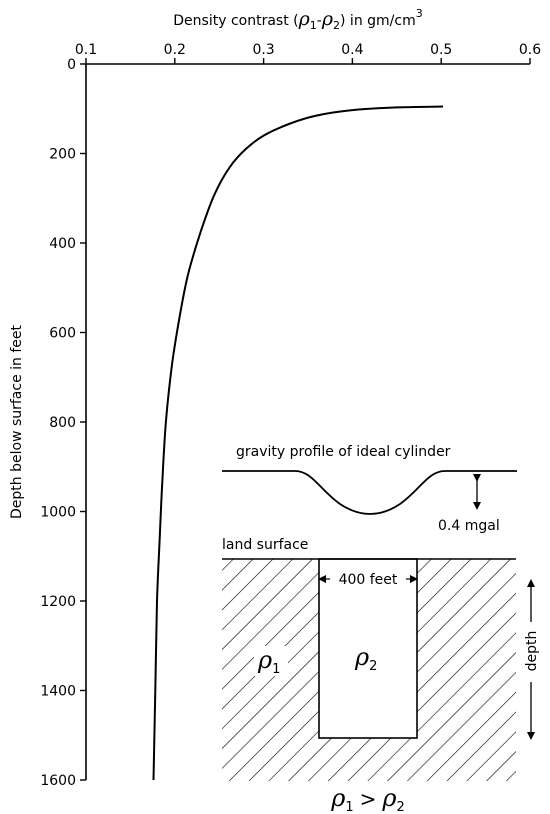 The height and width of the screenshot is (814, 550). I want to click on rho1-label: ρ1, so click(268, 661).